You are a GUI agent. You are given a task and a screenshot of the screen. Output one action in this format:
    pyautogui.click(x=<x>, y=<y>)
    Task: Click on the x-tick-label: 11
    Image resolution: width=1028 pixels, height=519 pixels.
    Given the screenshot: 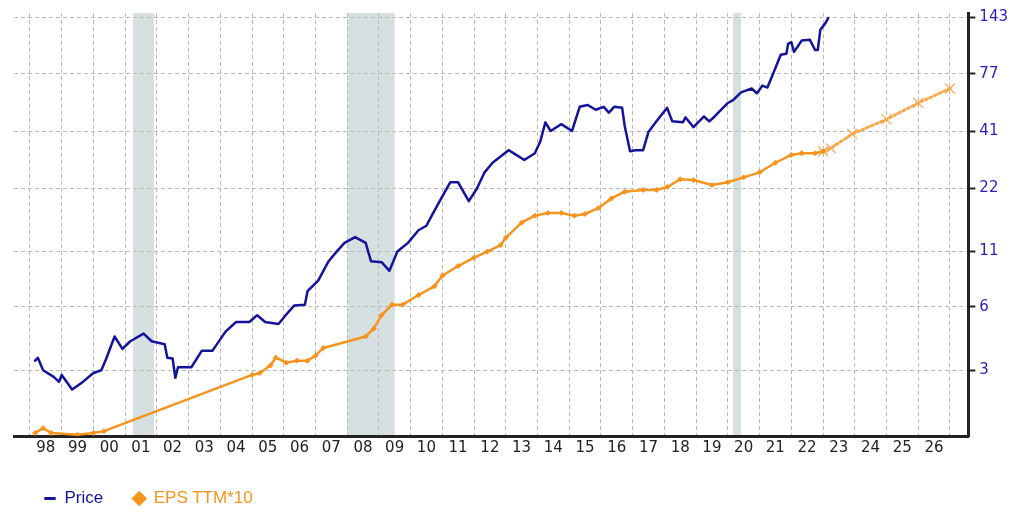 What is the action you would take?
    pyautogui.click(x=458, y=446)
    